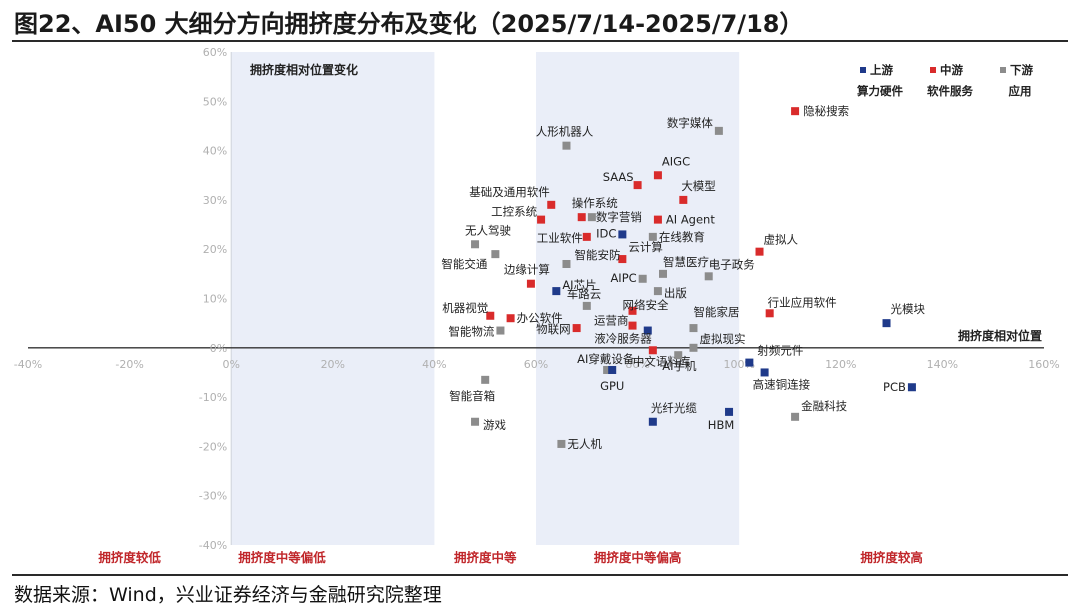 This screenshot has width=1080, height=615. Describe the element at coordinates (637, 364) in the screenshot. I see `x-tick-label: 80%` at that location.